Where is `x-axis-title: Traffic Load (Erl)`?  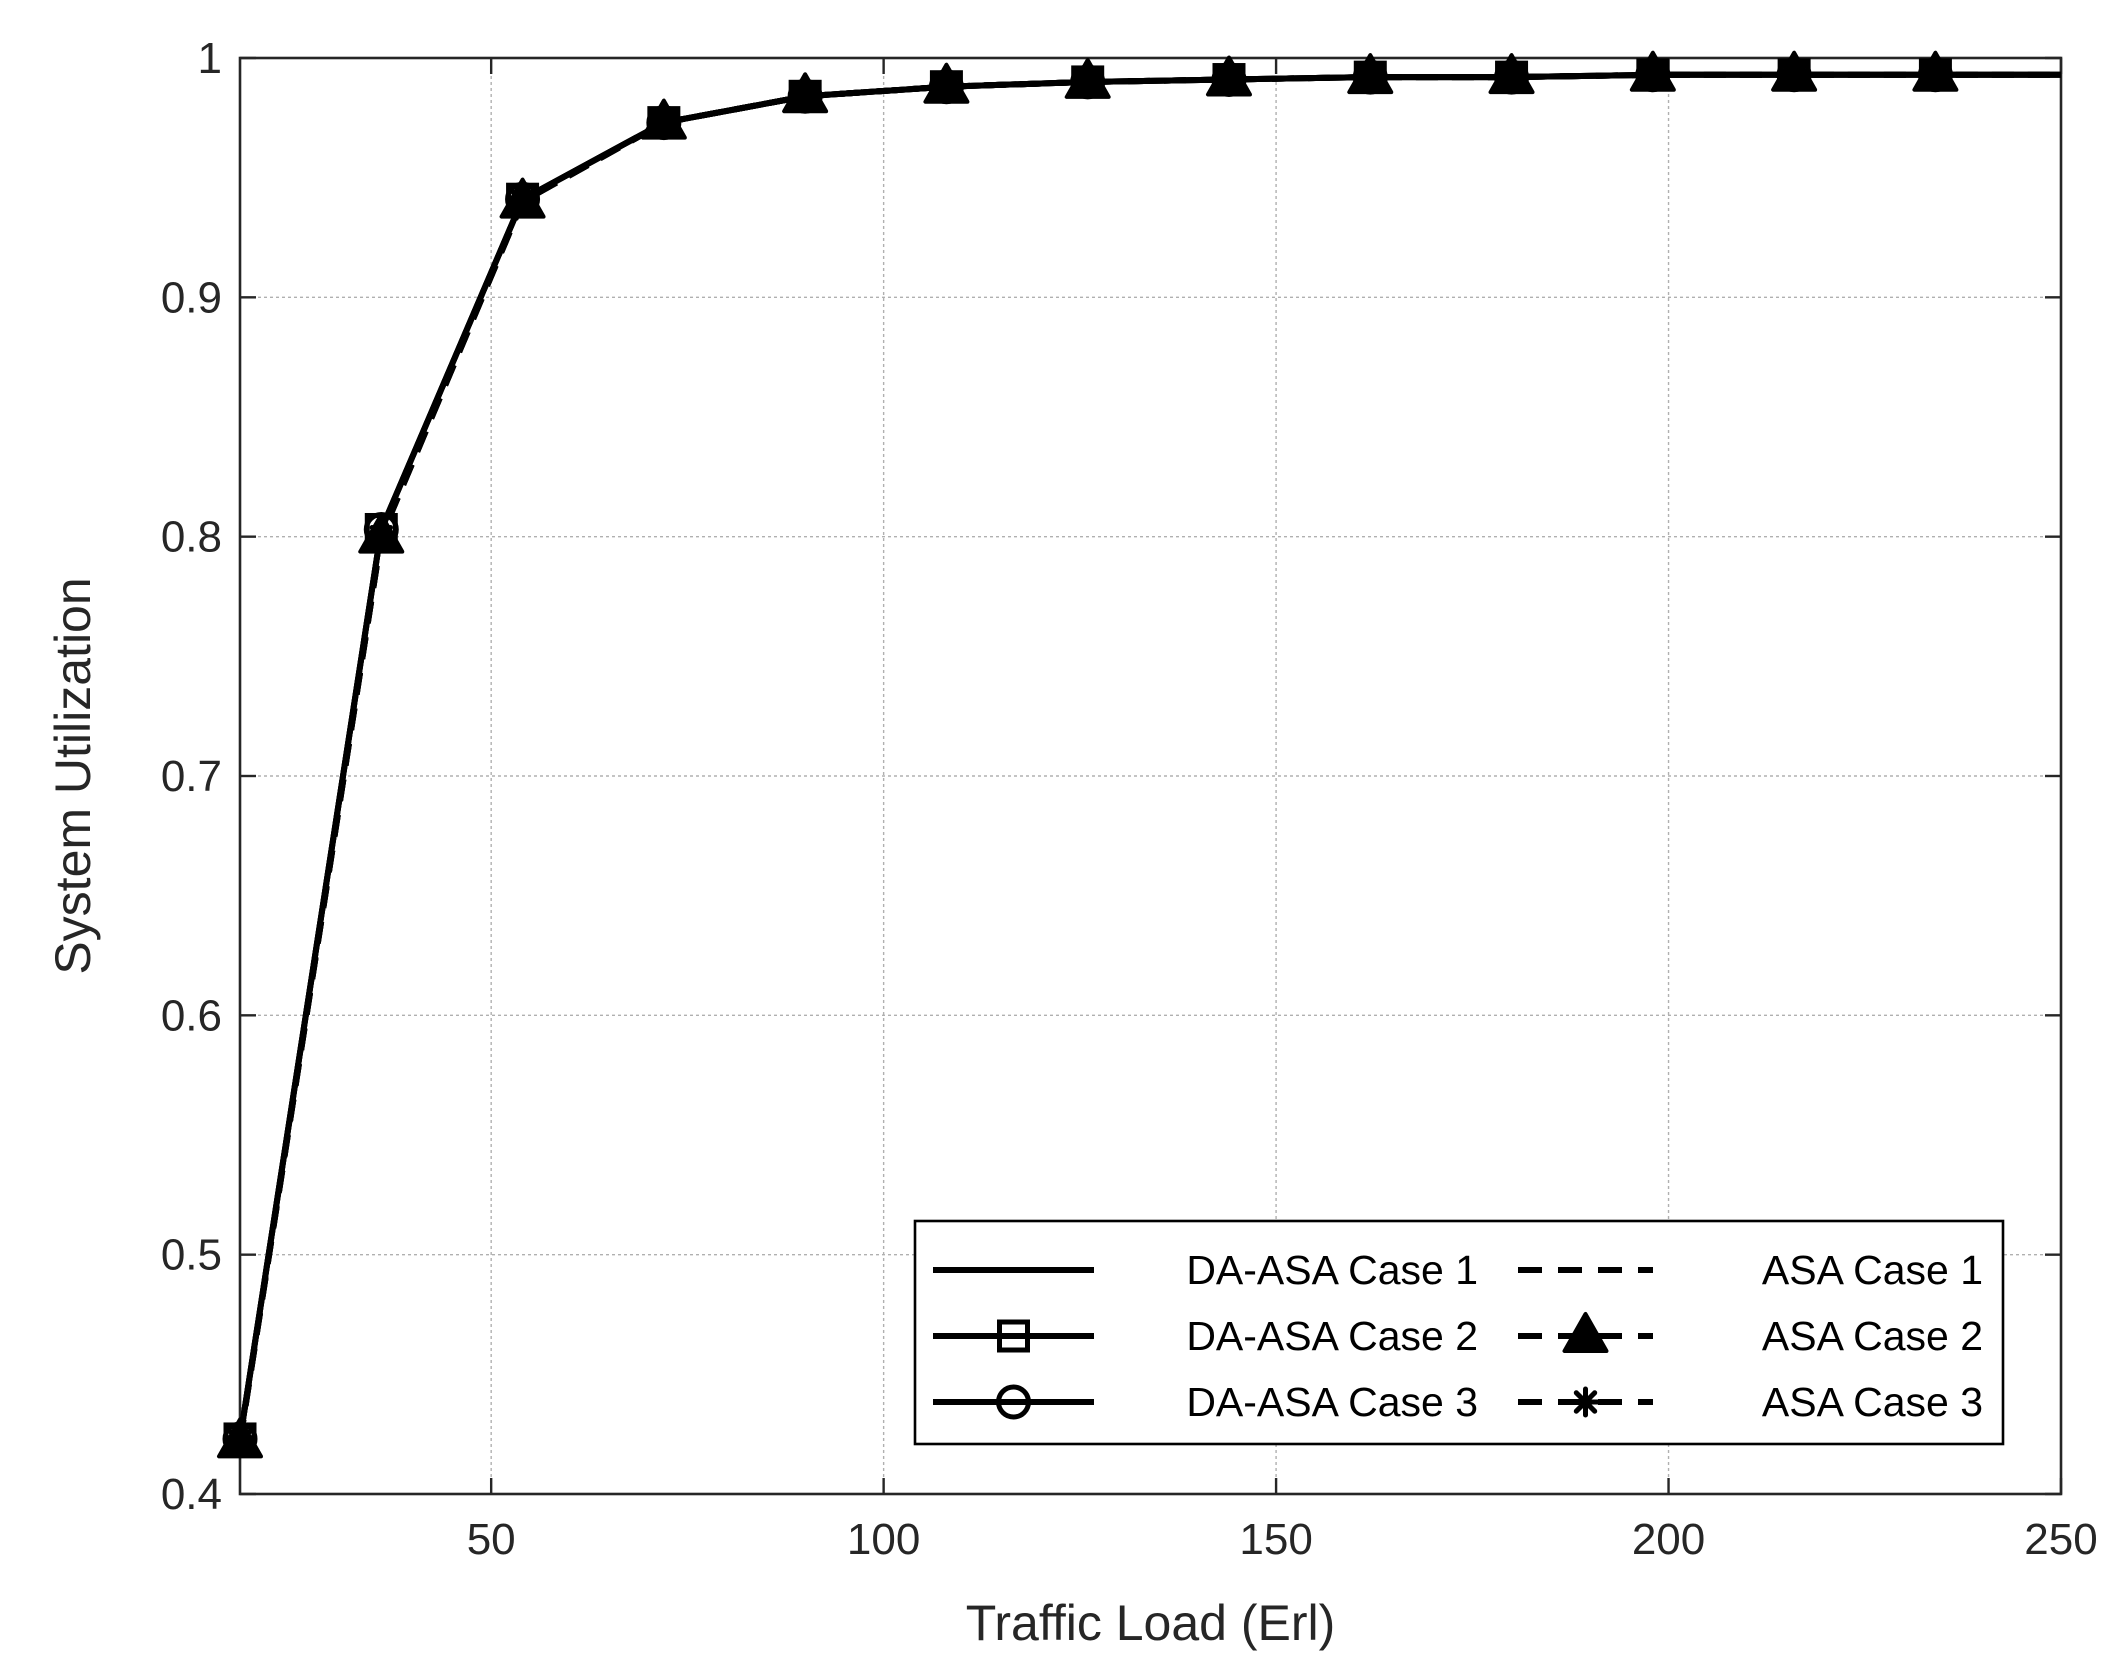
x-axis-title: Traffic Load (Erl) is located at coordinates (1151, 1623).